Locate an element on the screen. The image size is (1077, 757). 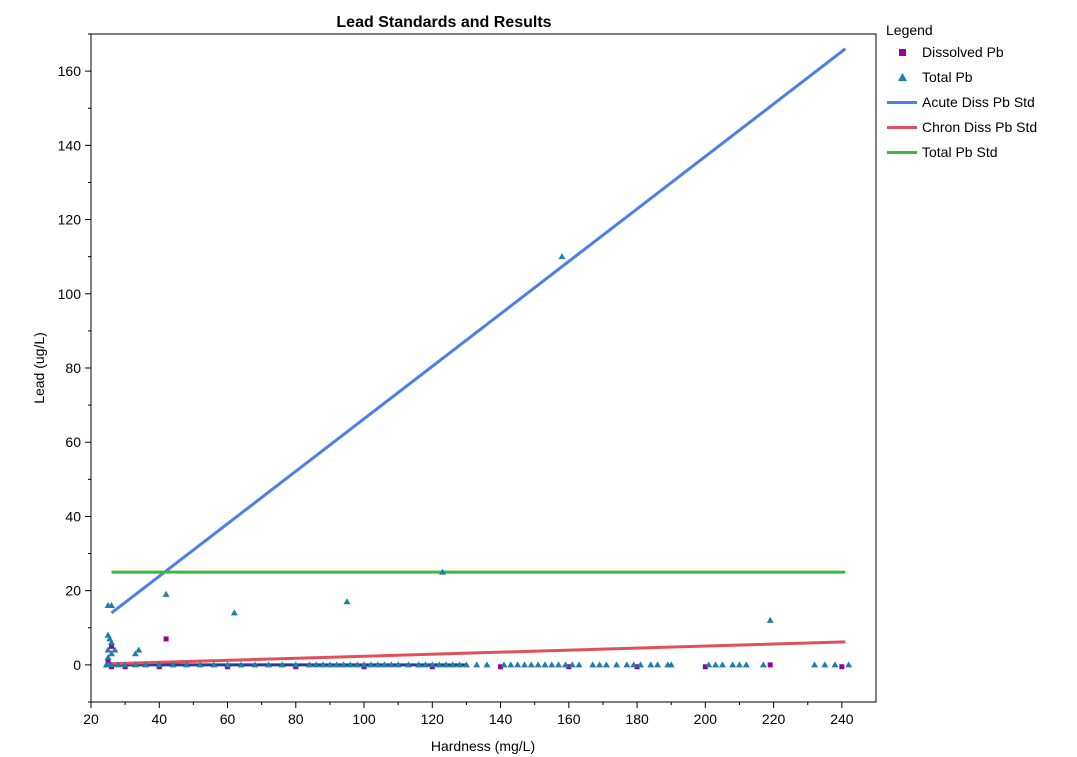
legend-label: Chron Diss Pb Std is located at coordinates (980, 127).